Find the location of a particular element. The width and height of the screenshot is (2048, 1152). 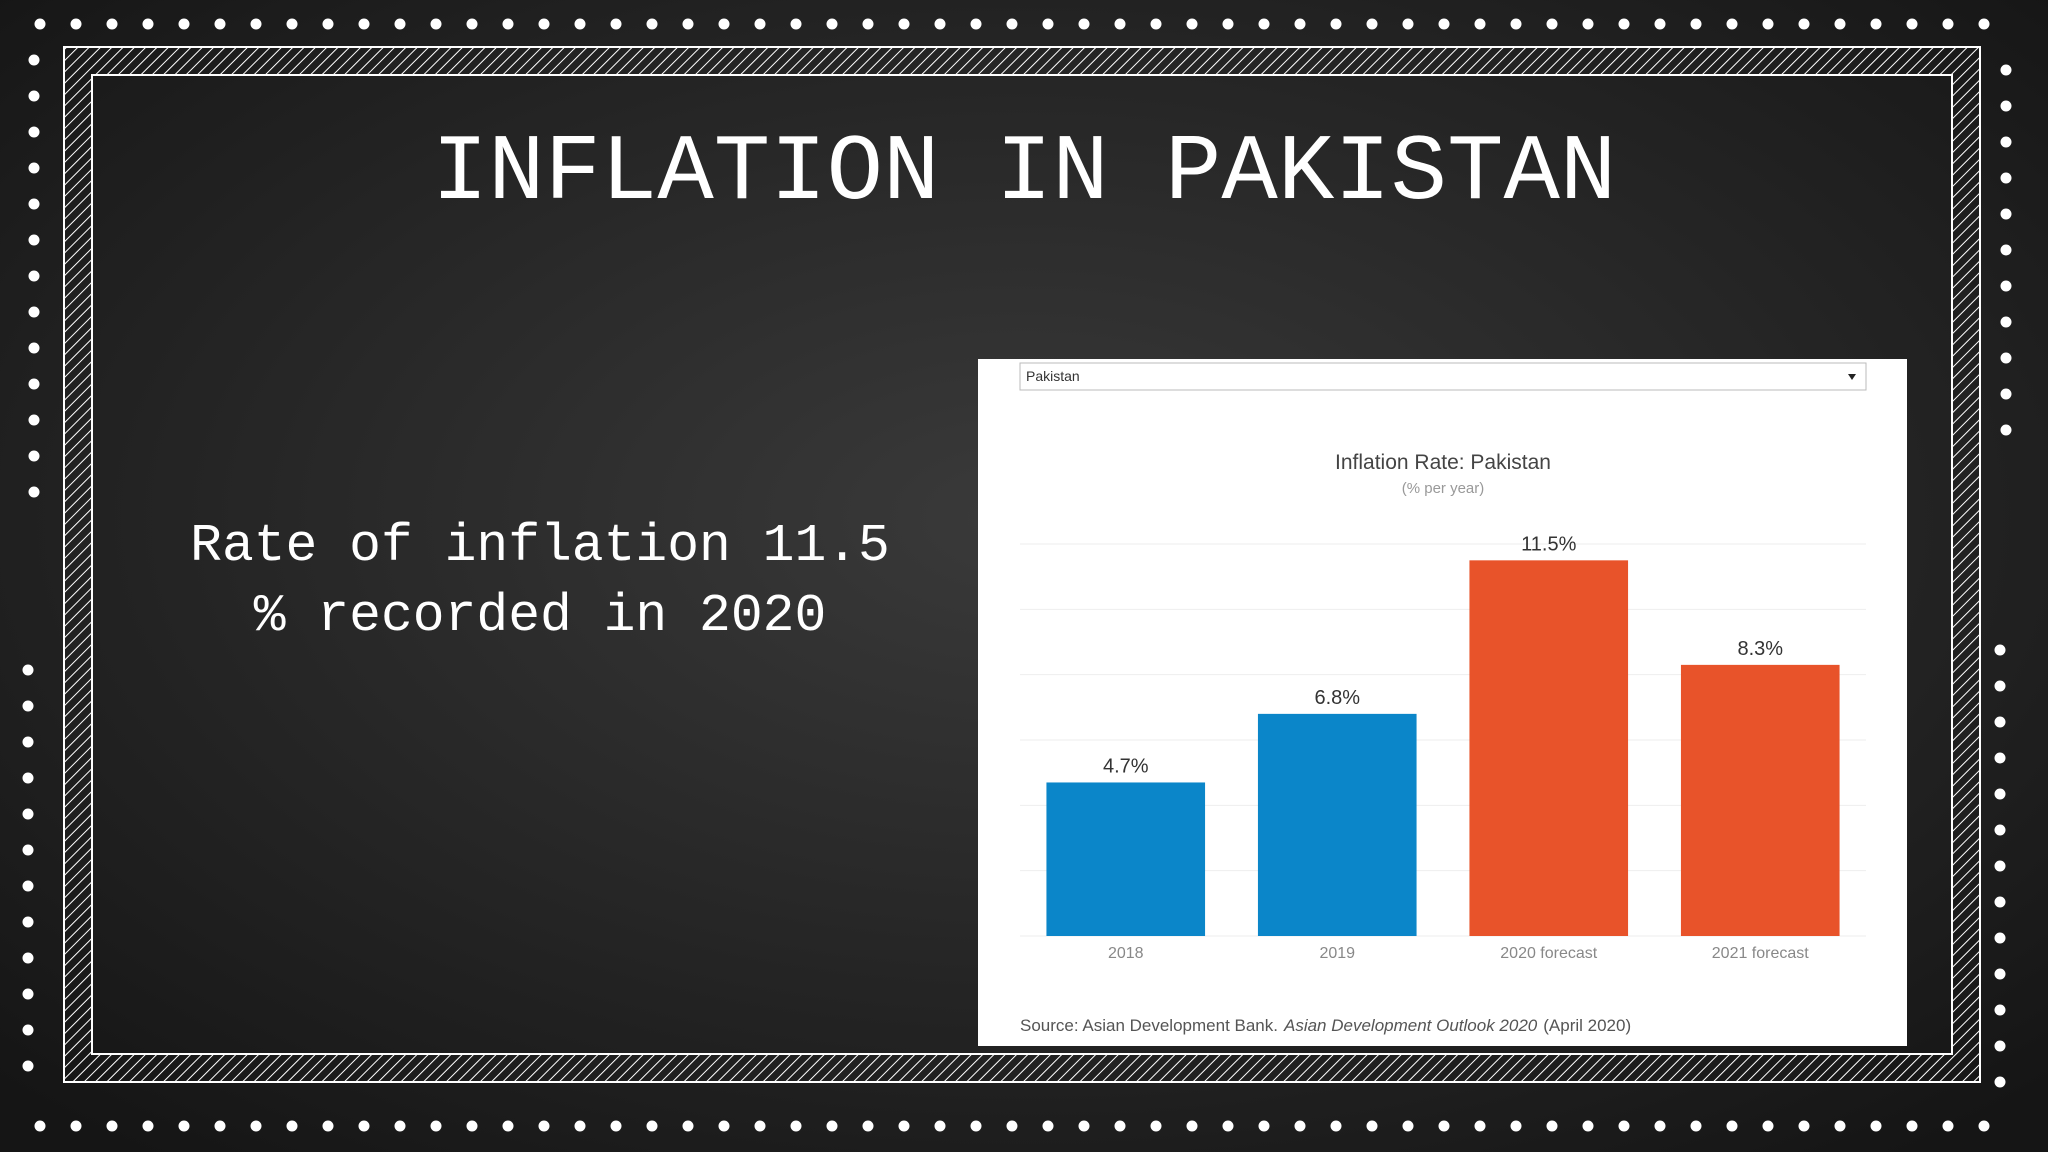

value-label: 8.3% is located at coordinates (1760, 649).